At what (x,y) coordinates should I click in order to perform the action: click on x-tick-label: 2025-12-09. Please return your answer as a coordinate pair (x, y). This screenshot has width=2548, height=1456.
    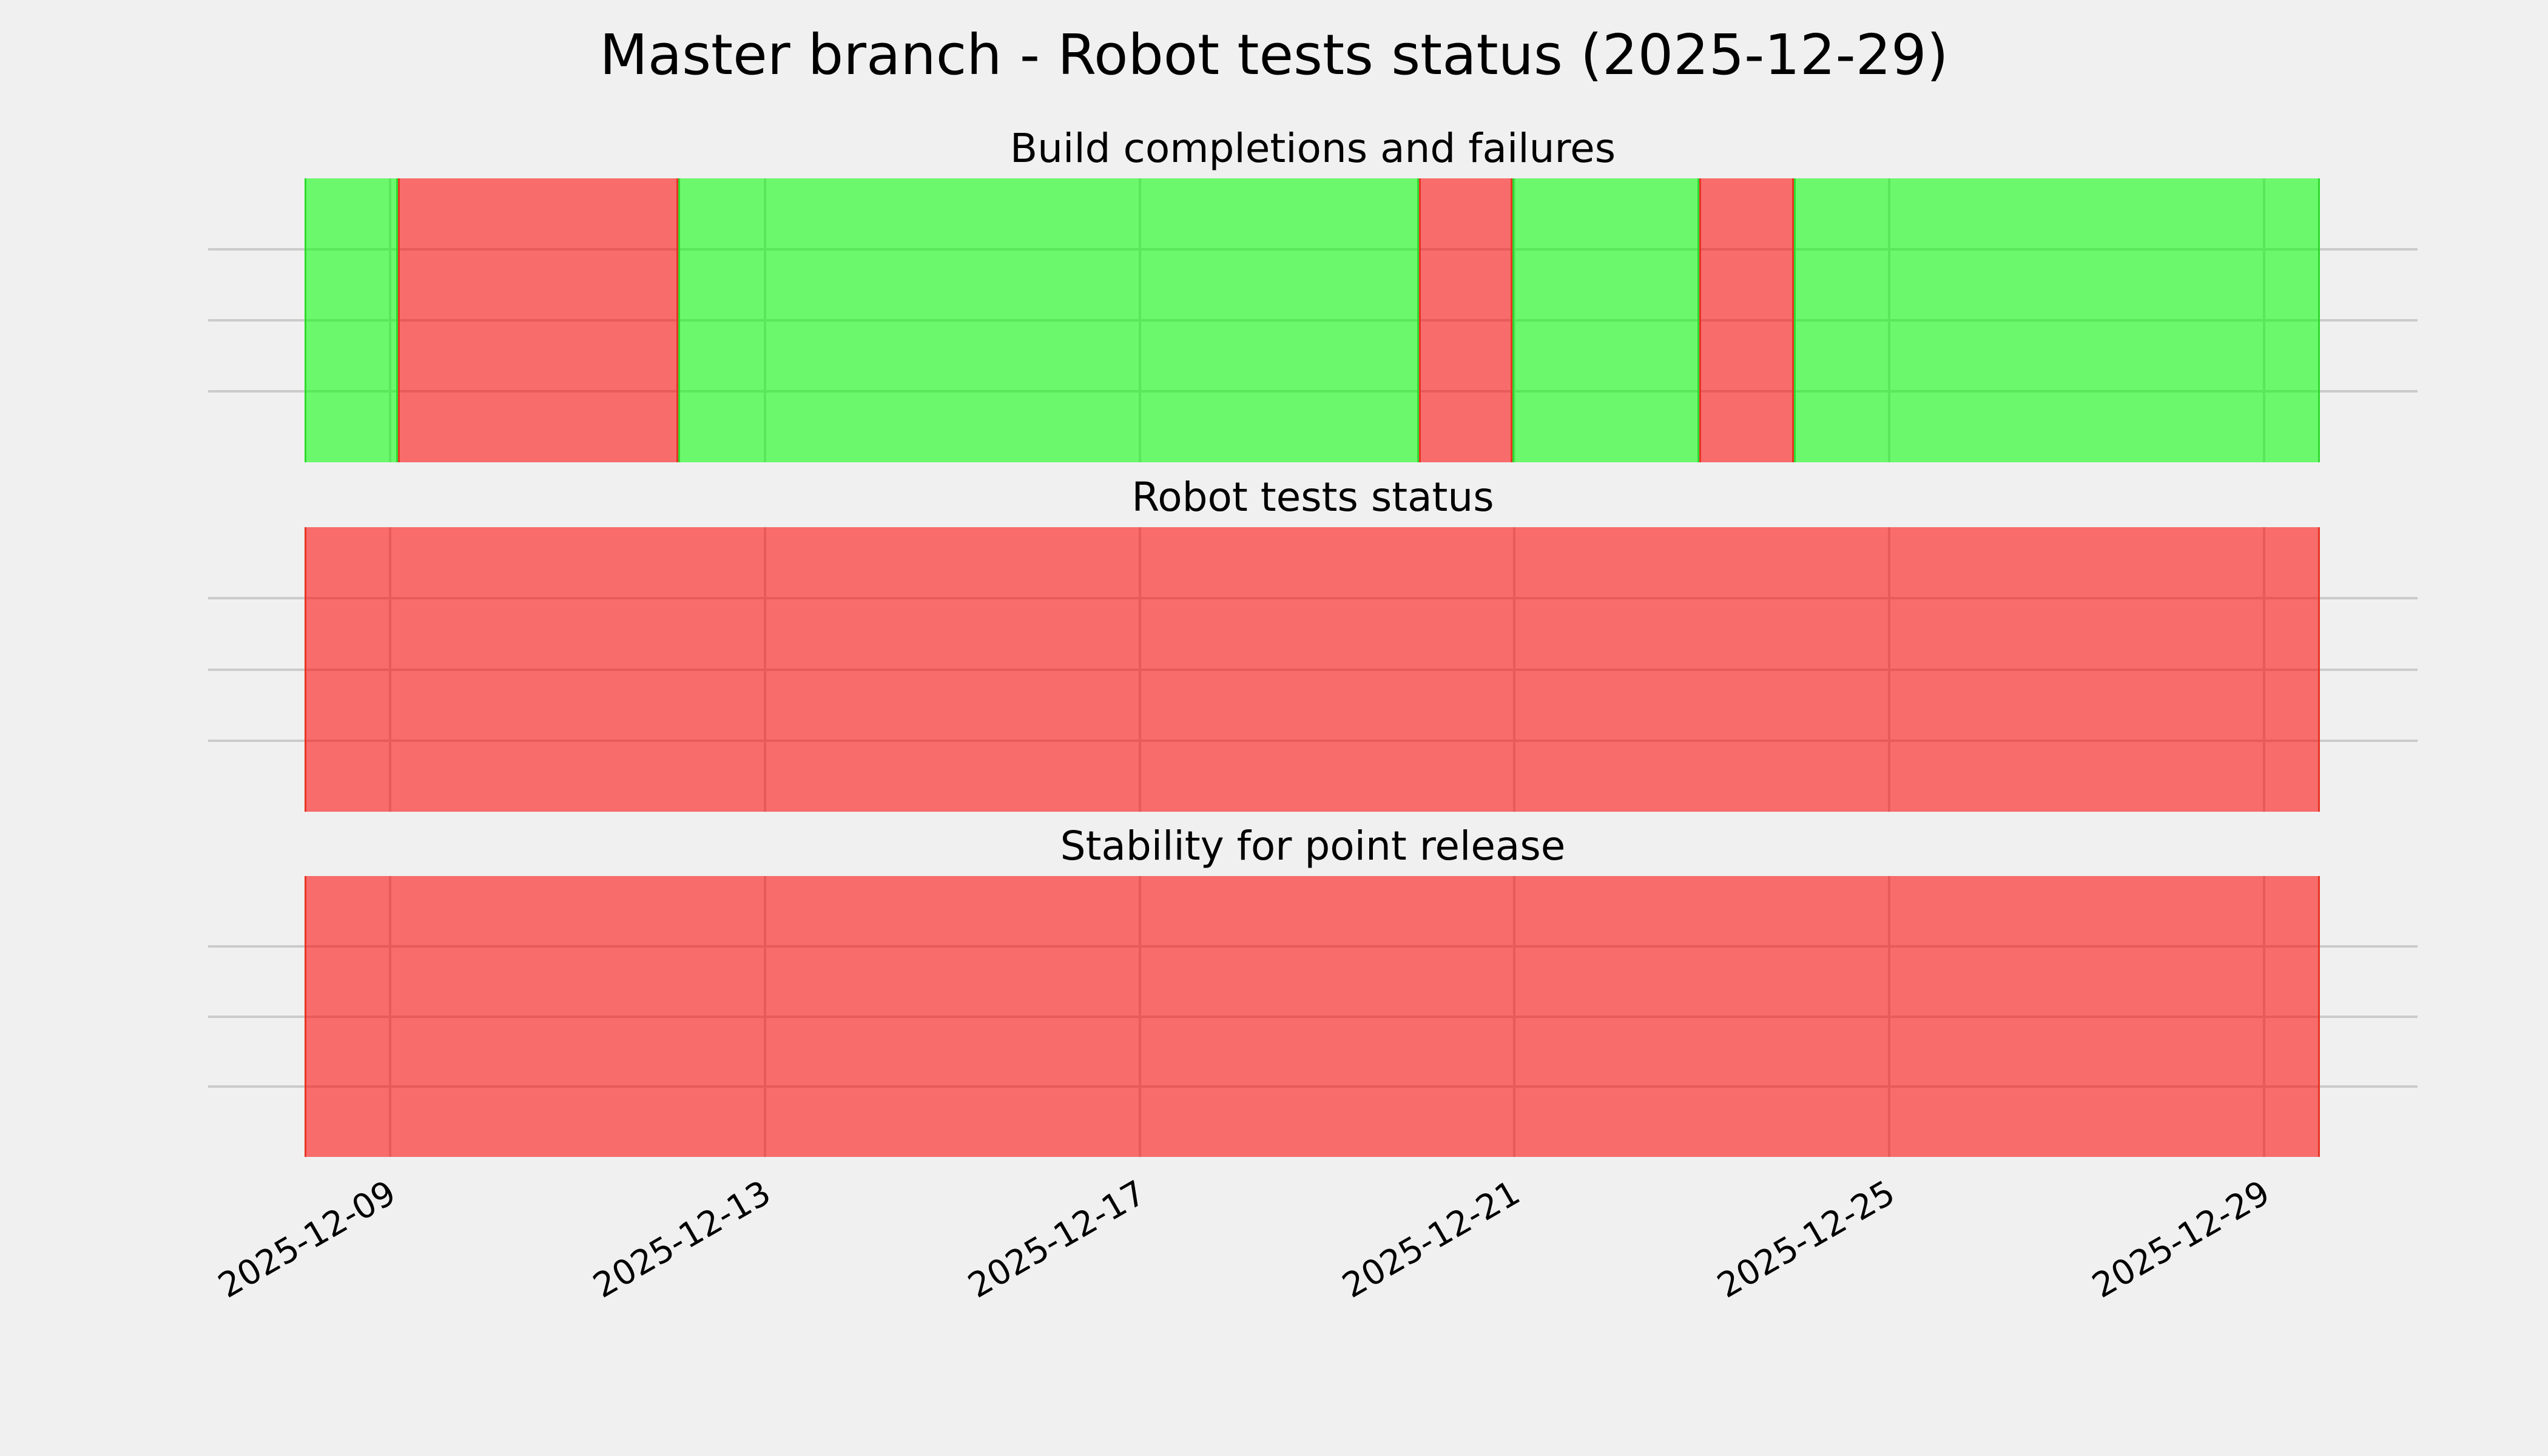
    Looking at the image, I should click on (306, 1239).